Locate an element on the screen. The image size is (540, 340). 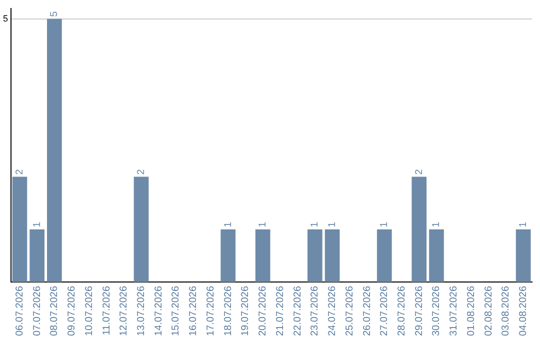
x-tick-label: 16.07.2026 is located at coordinates (194, 311).